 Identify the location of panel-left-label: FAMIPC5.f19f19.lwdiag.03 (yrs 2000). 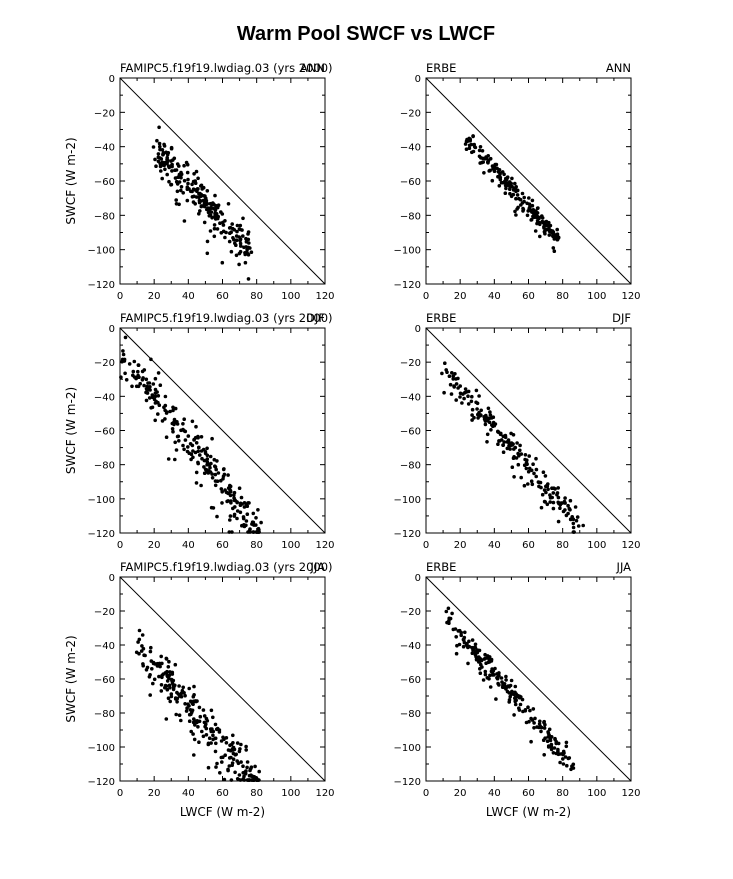
(226, 68).